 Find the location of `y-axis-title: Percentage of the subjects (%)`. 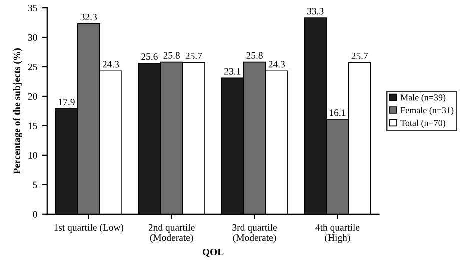

y-axis-title: Percentage of the subjects (%) is located at coordinates (17, 111).